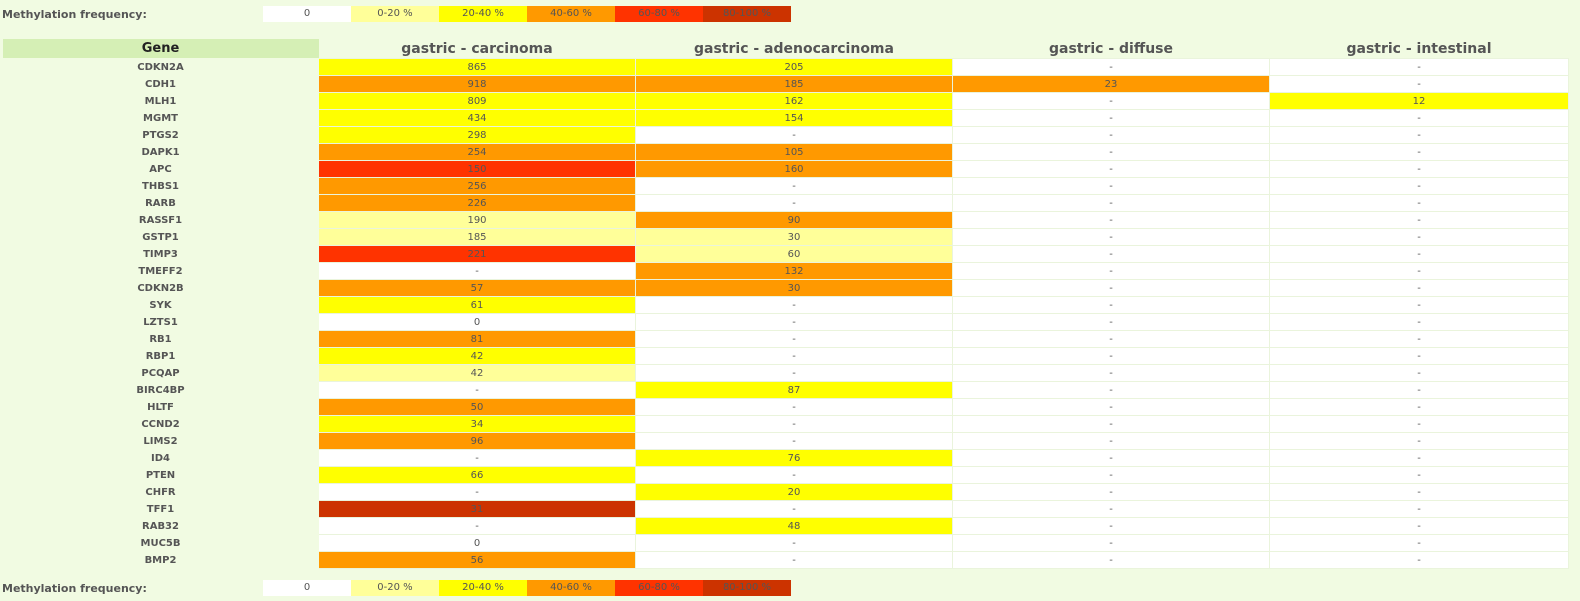 Image resolution: width=1580 pixels, height=601 pixels. I want to click on gene-name-cell: MLH1, so click(160, 101).